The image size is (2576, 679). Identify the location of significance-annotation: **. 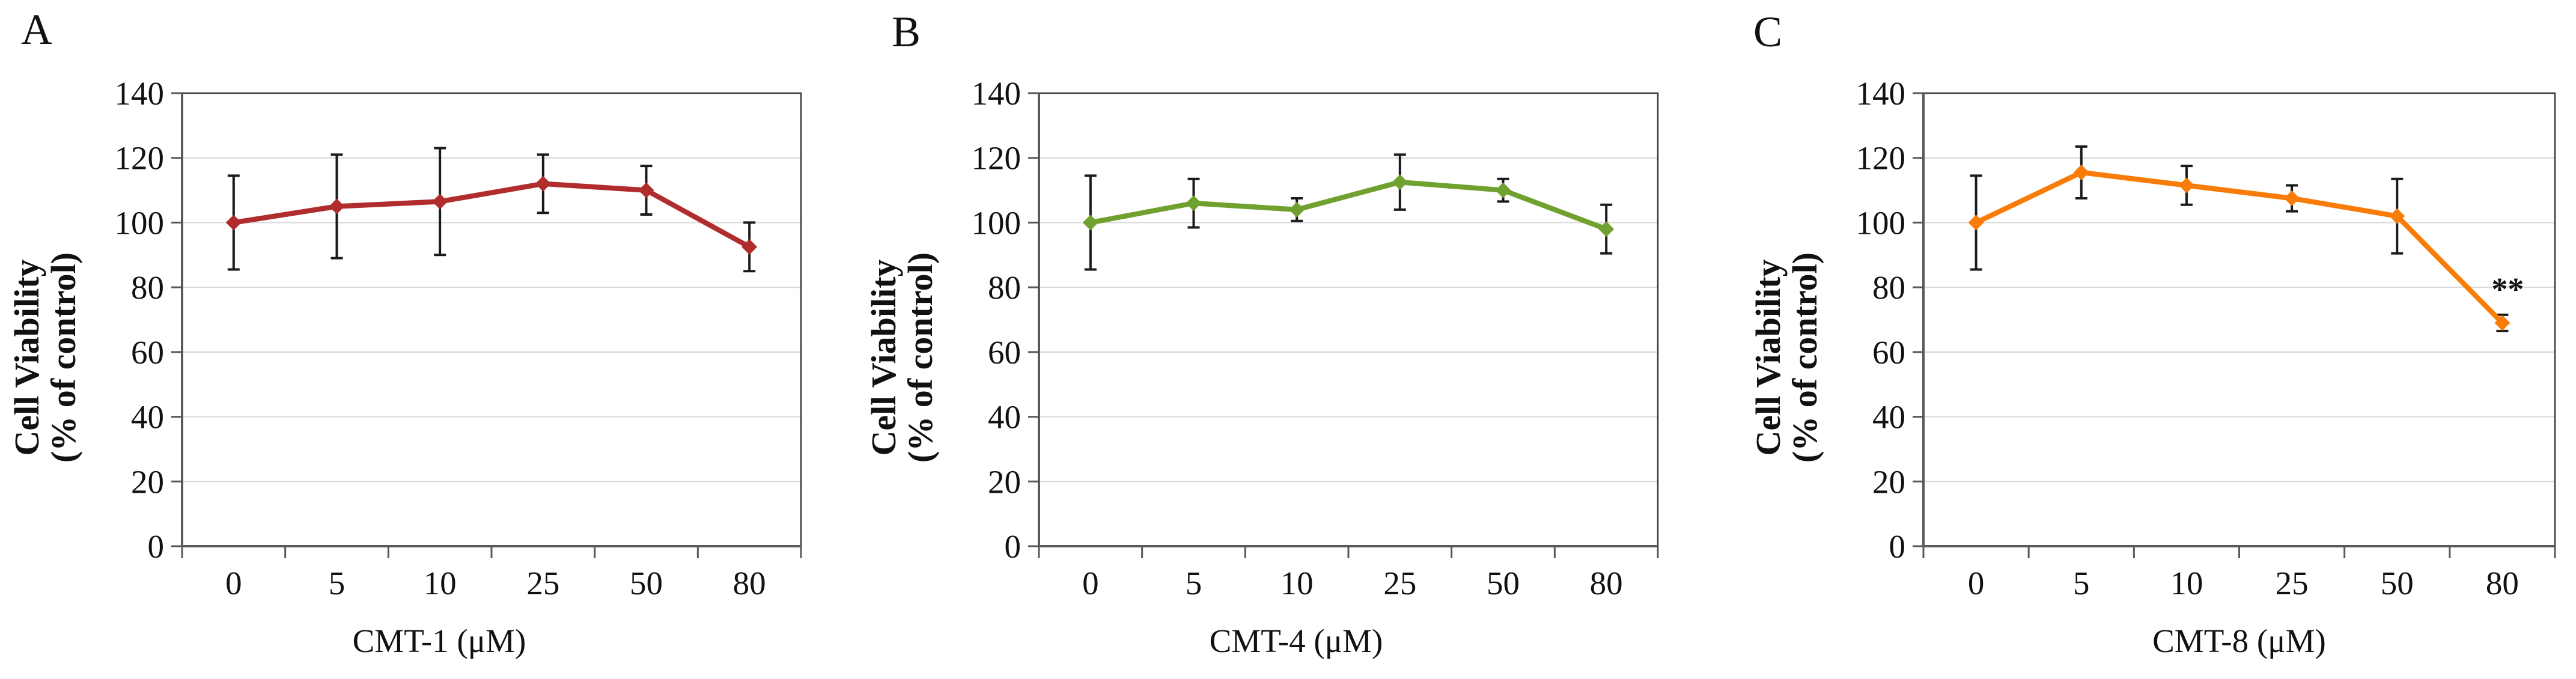
(2507, 289).